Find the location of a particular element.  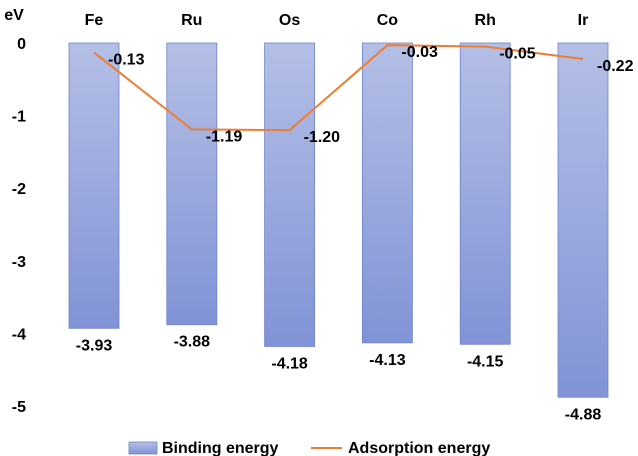

category-label: Co is located at coordinates (388, 20).